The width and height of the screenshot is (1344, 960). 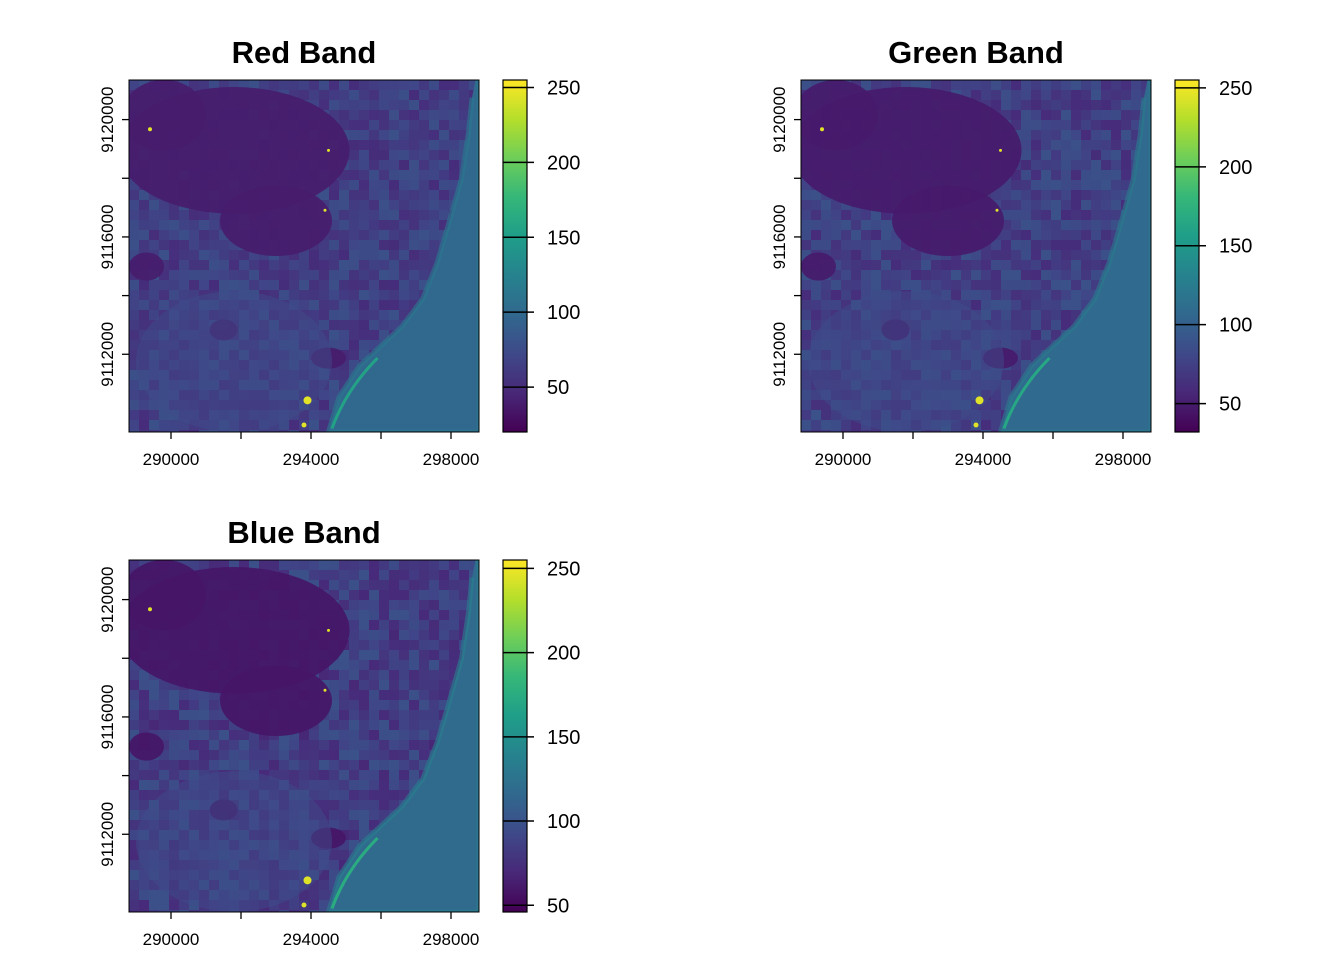 What do you see at coordinates (311, 939) in the screenshot?
I see `x-tick-label: 294000` at bounding box center [311, 939].